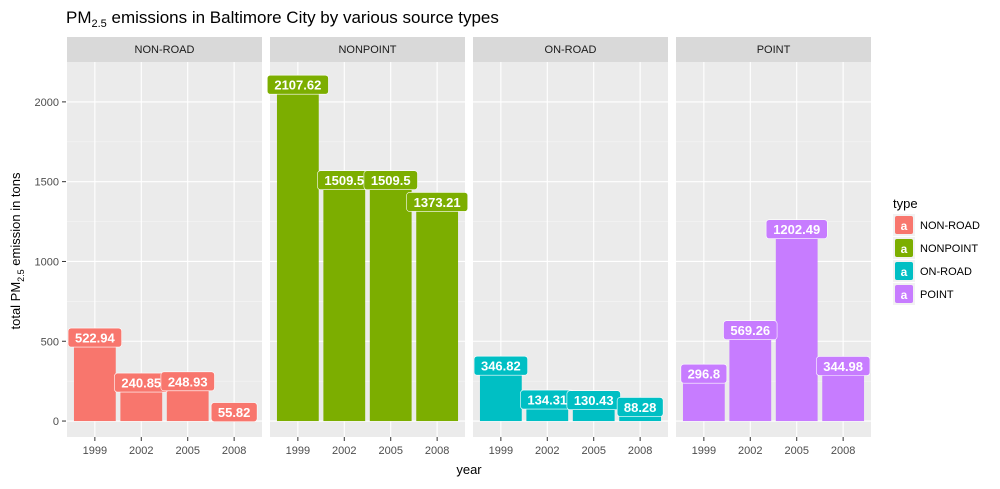 Image resolution: width=1000 pixels, height=489 pixels. I want to click on legend-label: NONPOINT, so click(949, 249).